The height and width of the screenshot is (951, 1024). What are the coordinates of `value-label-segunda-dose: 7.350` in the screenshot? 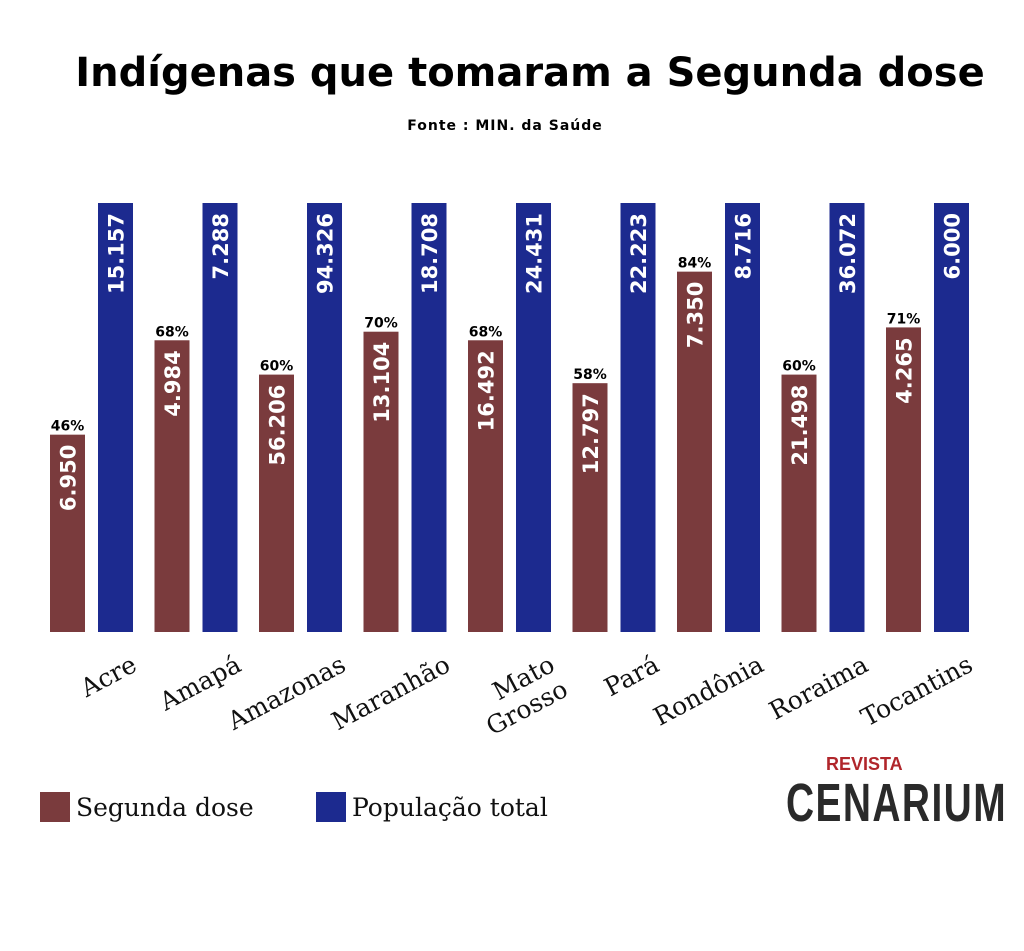 It's located at (696, 315).